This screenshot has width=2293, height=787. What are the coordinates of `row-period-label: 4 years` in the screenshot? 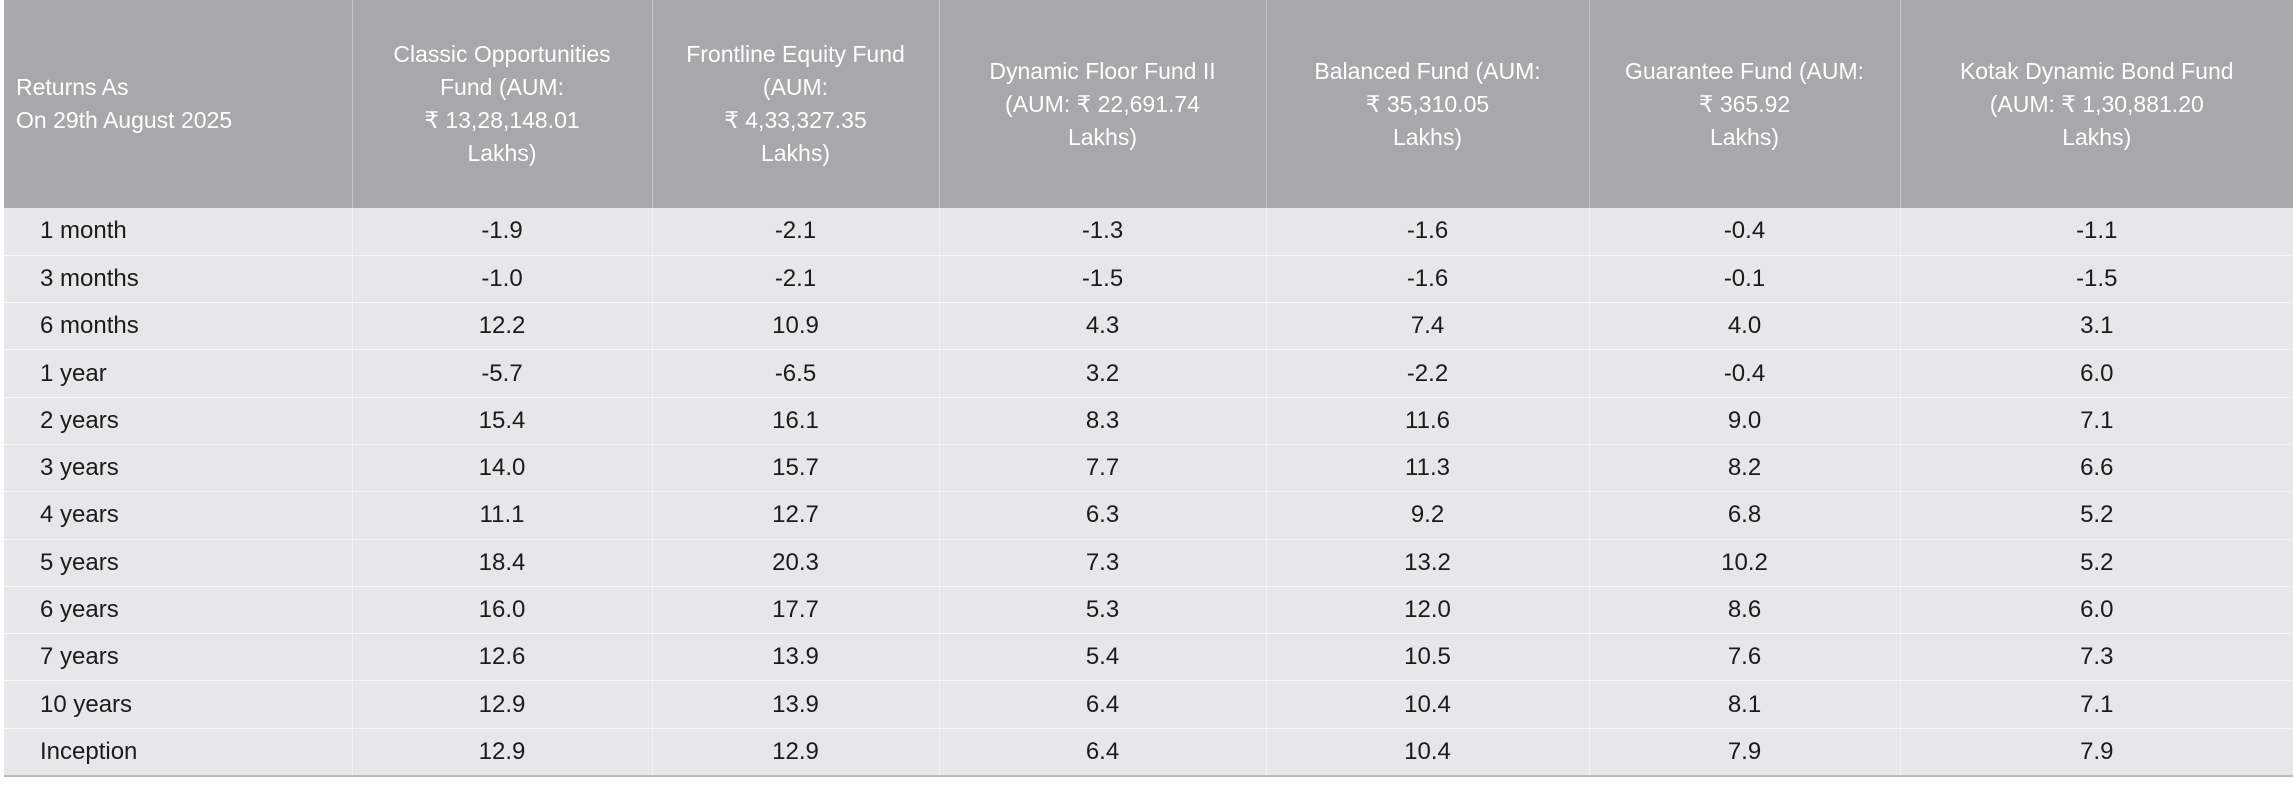 It's located at (178, 515).